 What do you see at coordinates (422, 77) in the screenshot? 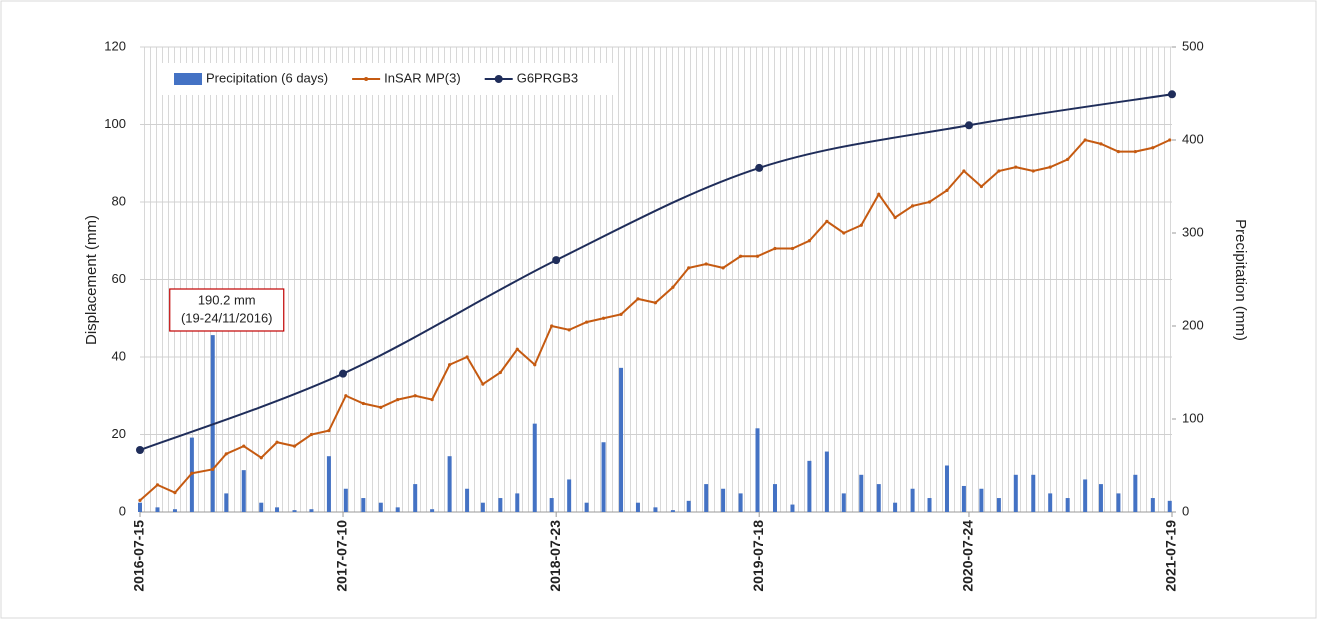
I see `legend-label: InSAR MP(3)` at bounding box center [422, 77].